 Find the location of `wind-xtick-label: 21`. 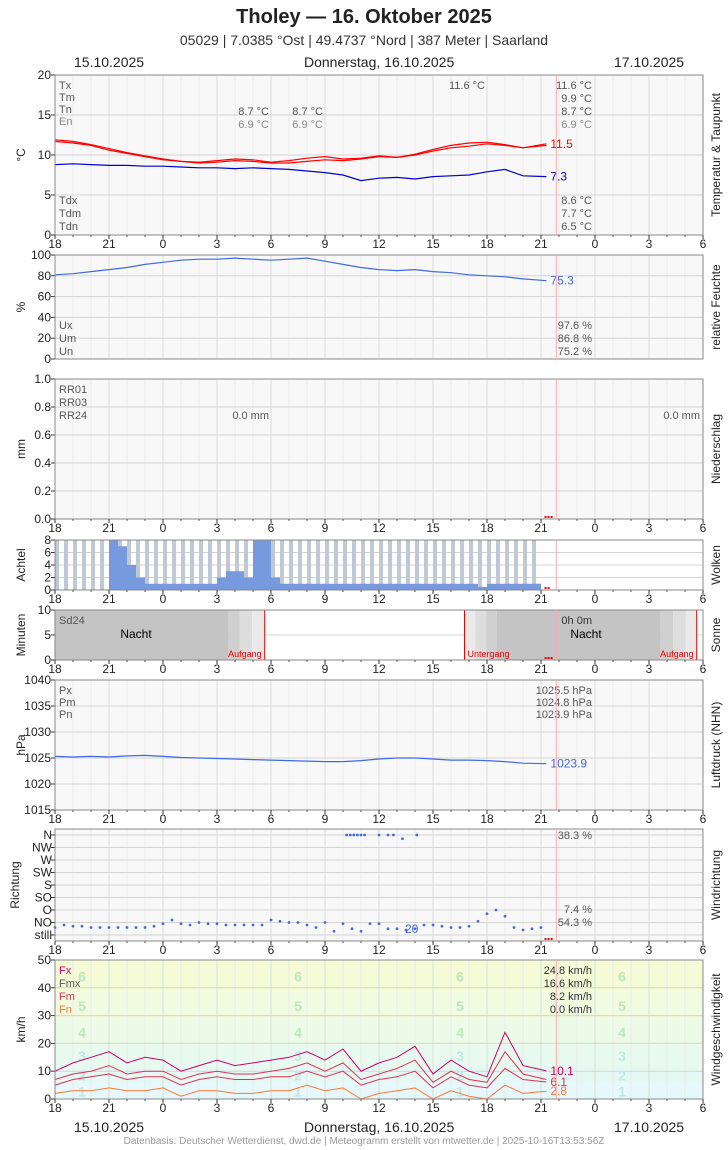

wind-xtick-label: 21 is located at coordinates (109, 1108).